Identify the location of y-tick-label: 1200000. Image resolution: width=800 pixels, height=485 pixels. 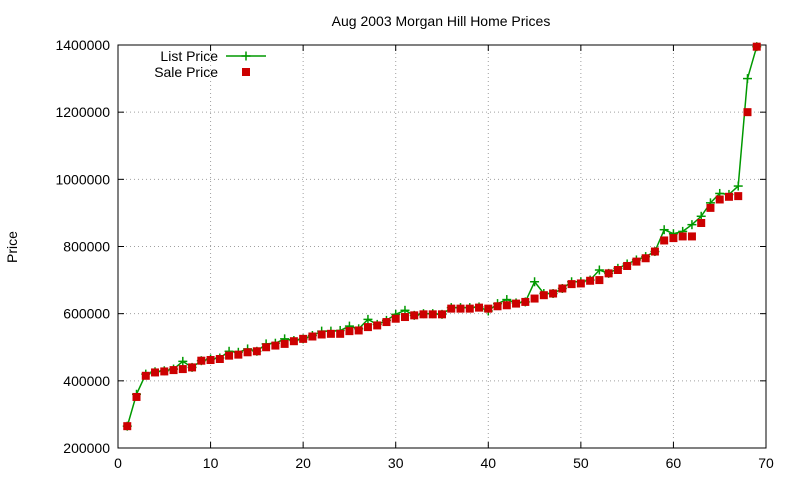
(82, 112).